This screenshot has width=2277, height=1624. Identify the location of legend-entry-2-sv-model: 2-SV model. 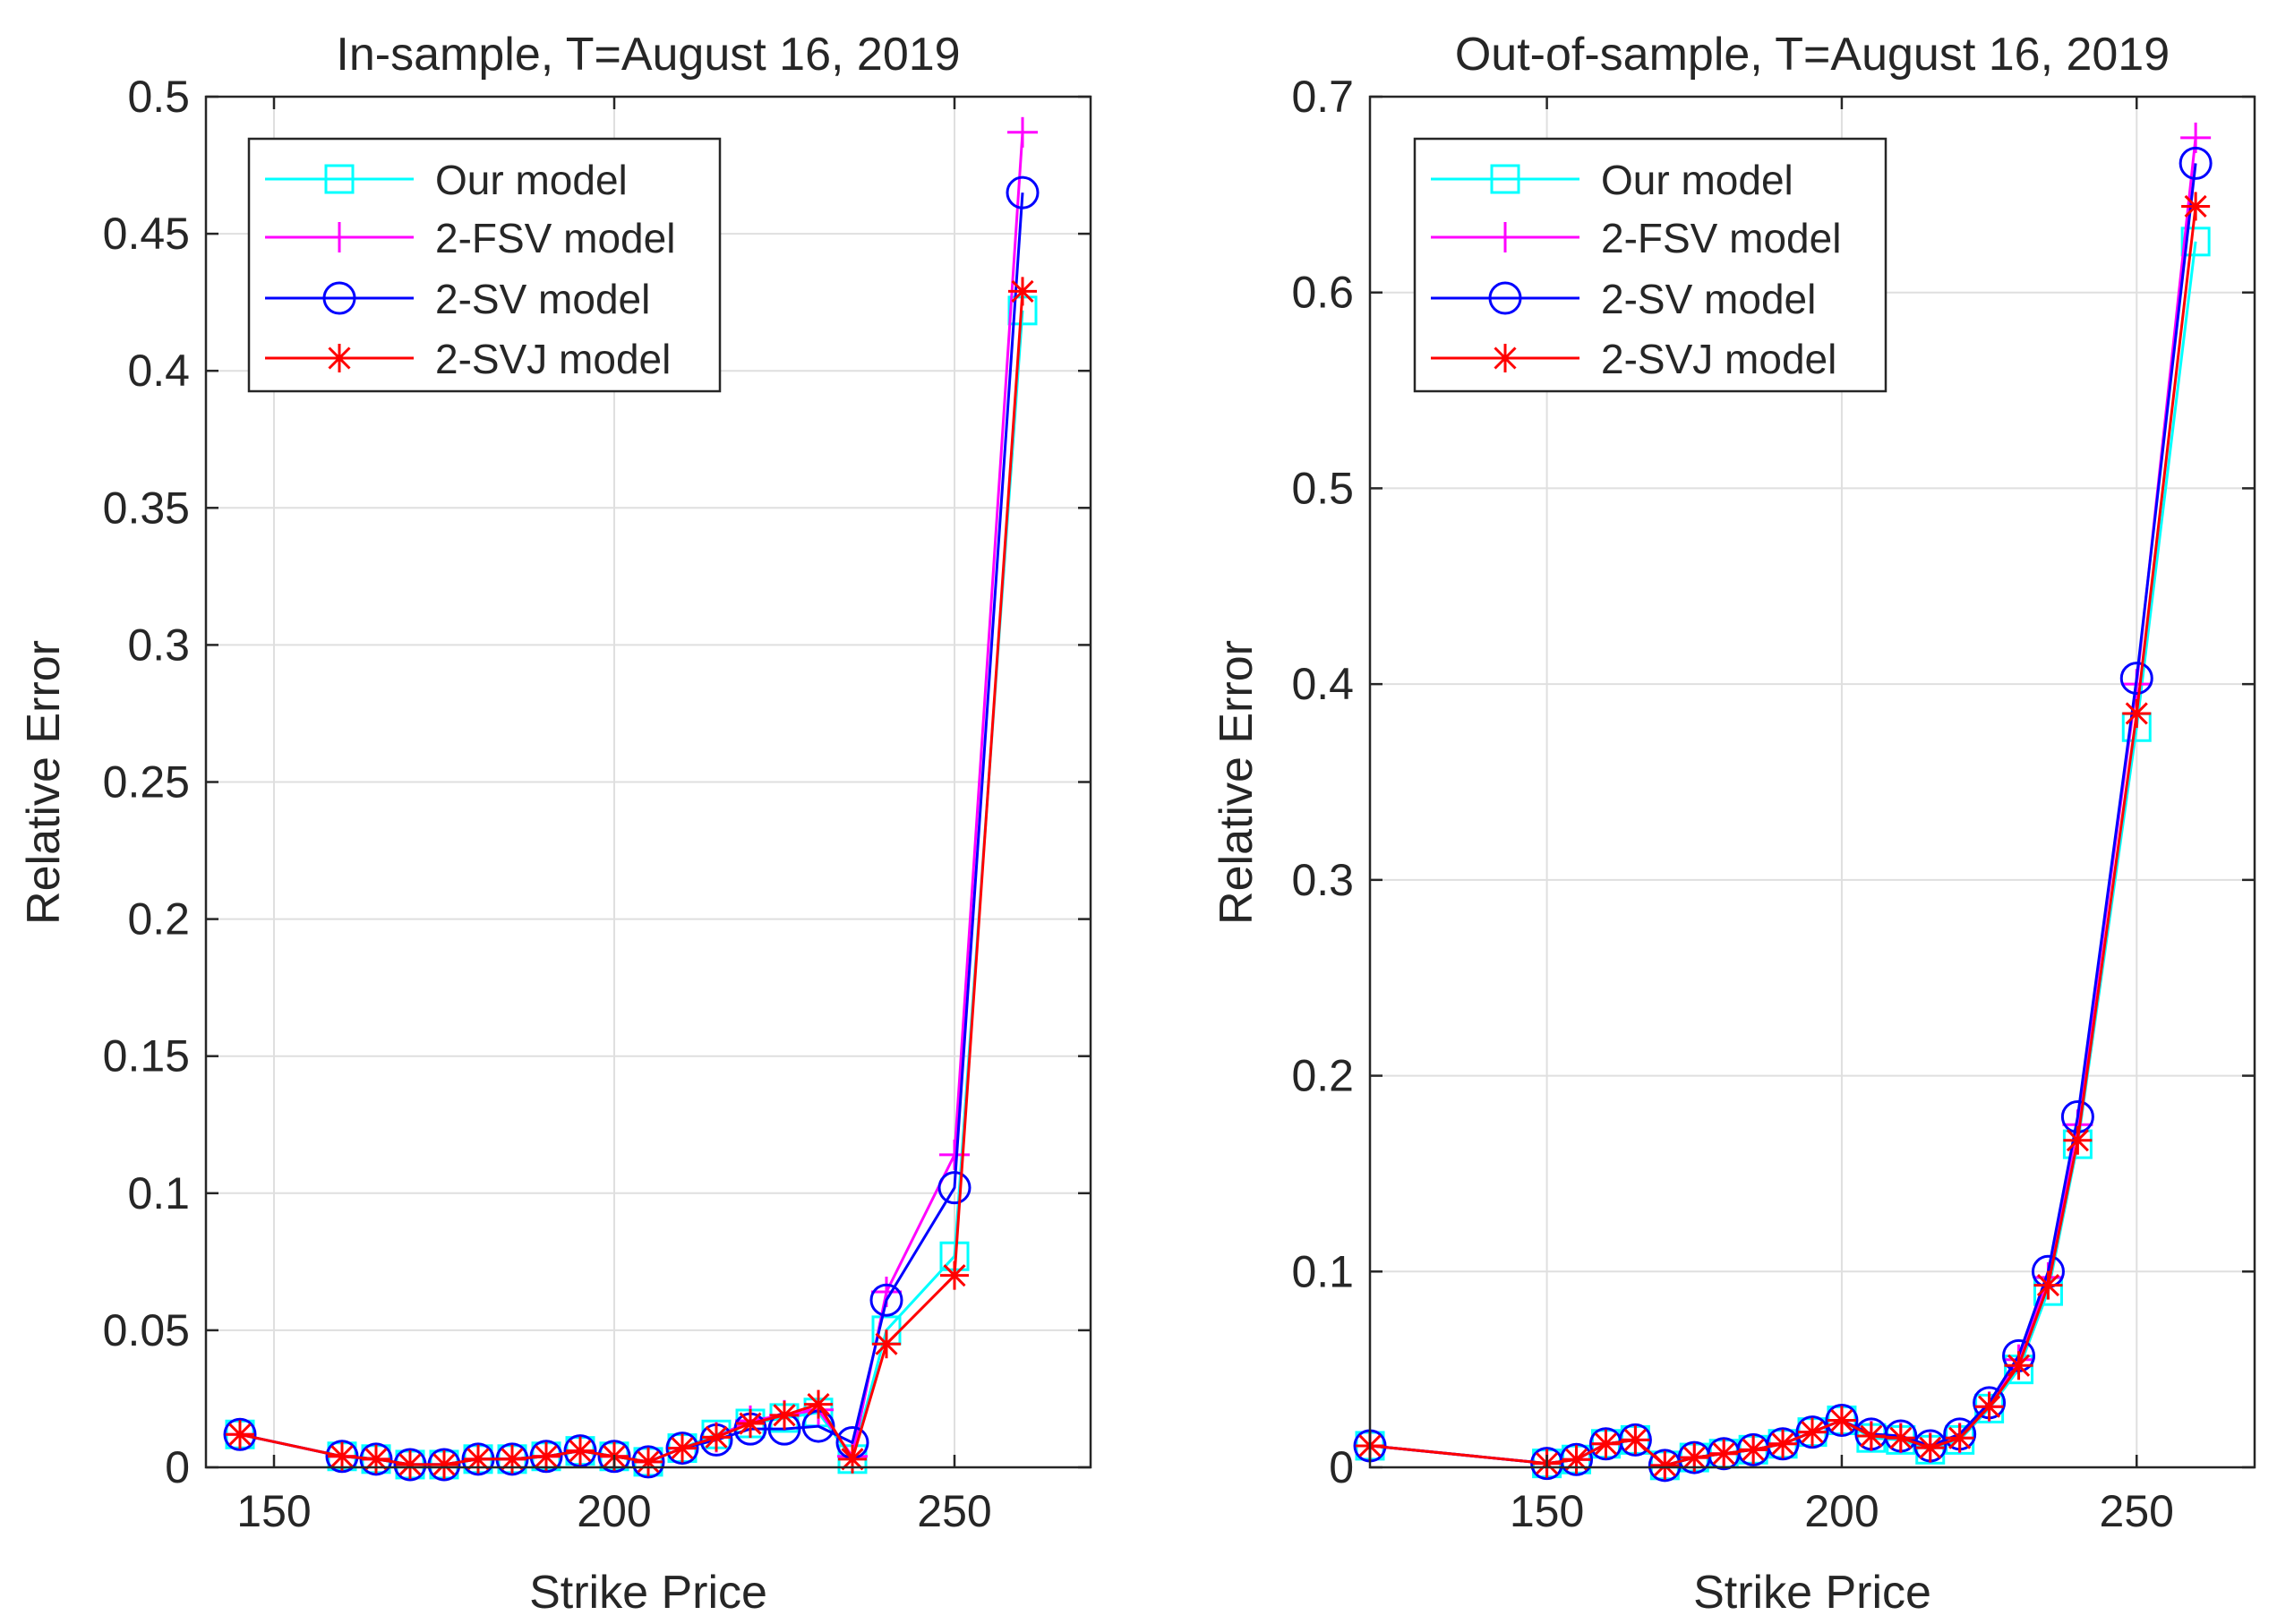
(457, 299).